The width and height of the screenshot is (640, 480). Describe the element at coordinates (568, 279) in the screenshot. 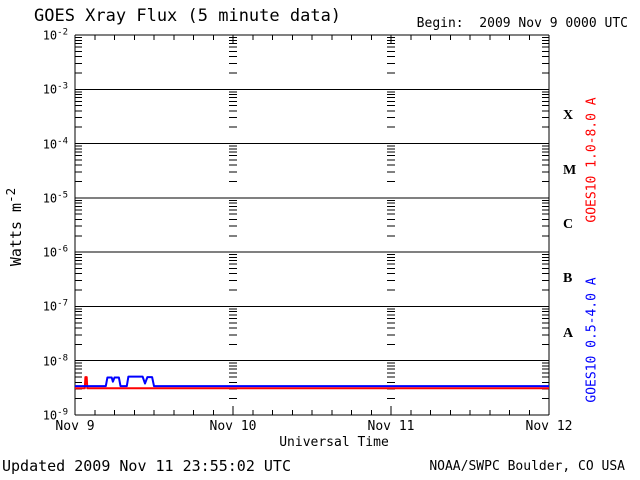

I see `flare-class-b: B` at that location.